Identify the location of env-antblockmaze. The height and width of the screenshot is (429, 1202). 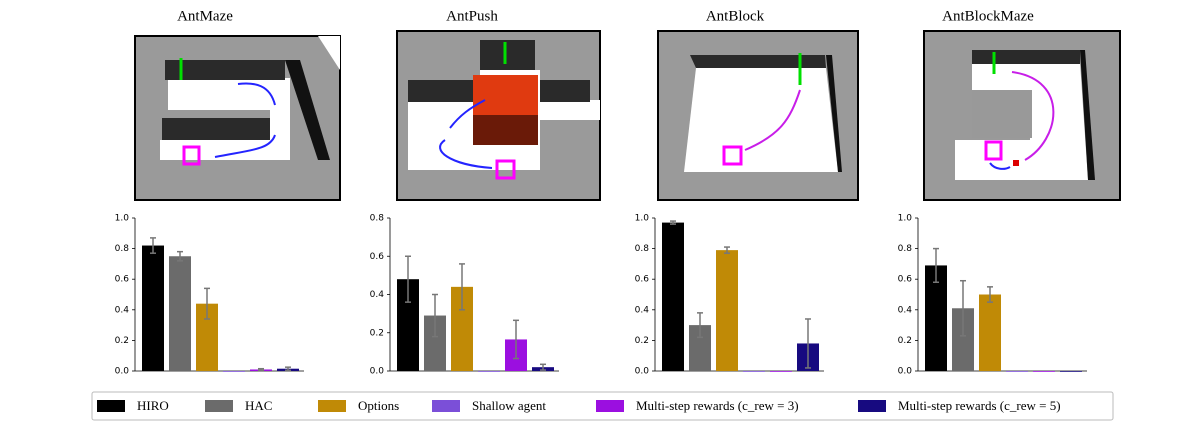
(1022, 115).